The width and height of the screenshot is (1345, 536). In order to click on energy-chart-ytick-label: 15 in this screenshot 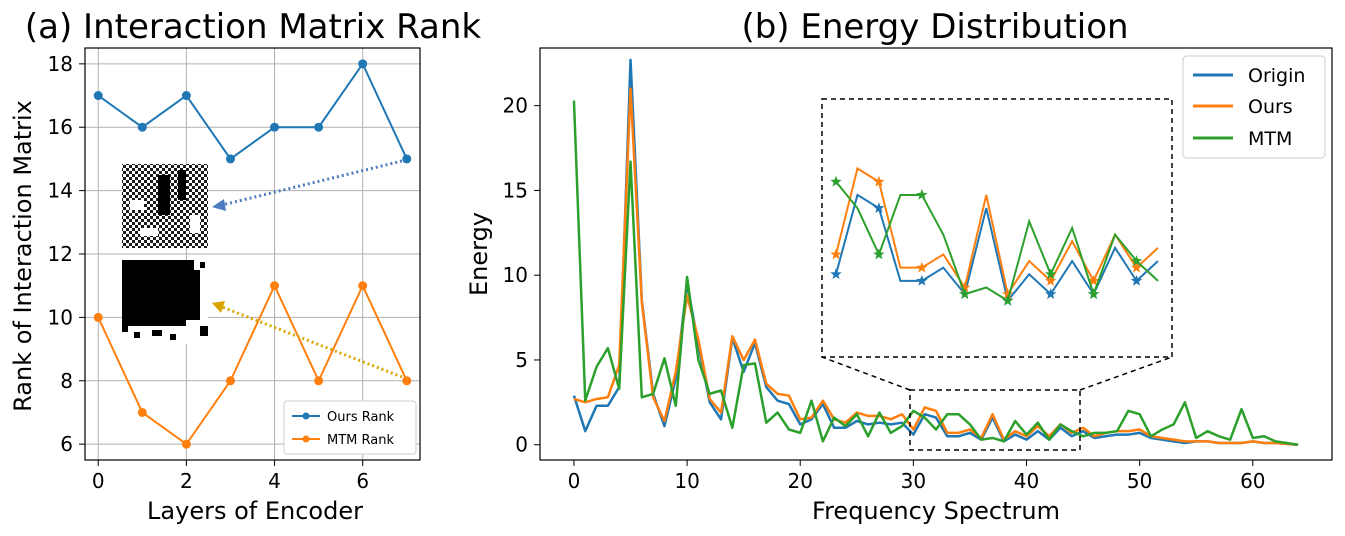, I will do `click(515, 190)`.